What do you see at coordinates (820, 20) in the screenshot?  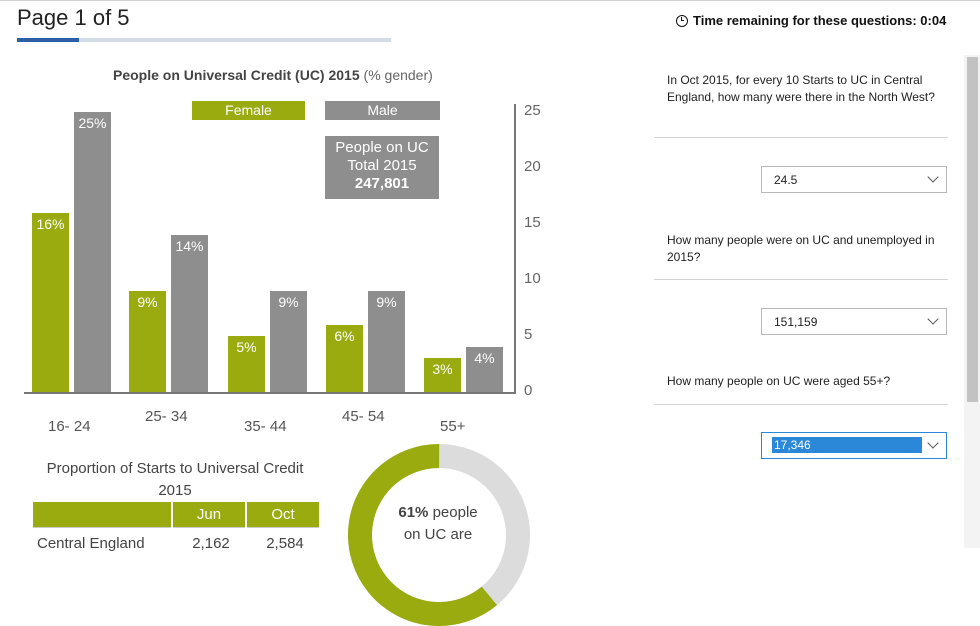 I see `timer-label: Time remaining for these questions: 0:04` at bounding box center [820, 20].